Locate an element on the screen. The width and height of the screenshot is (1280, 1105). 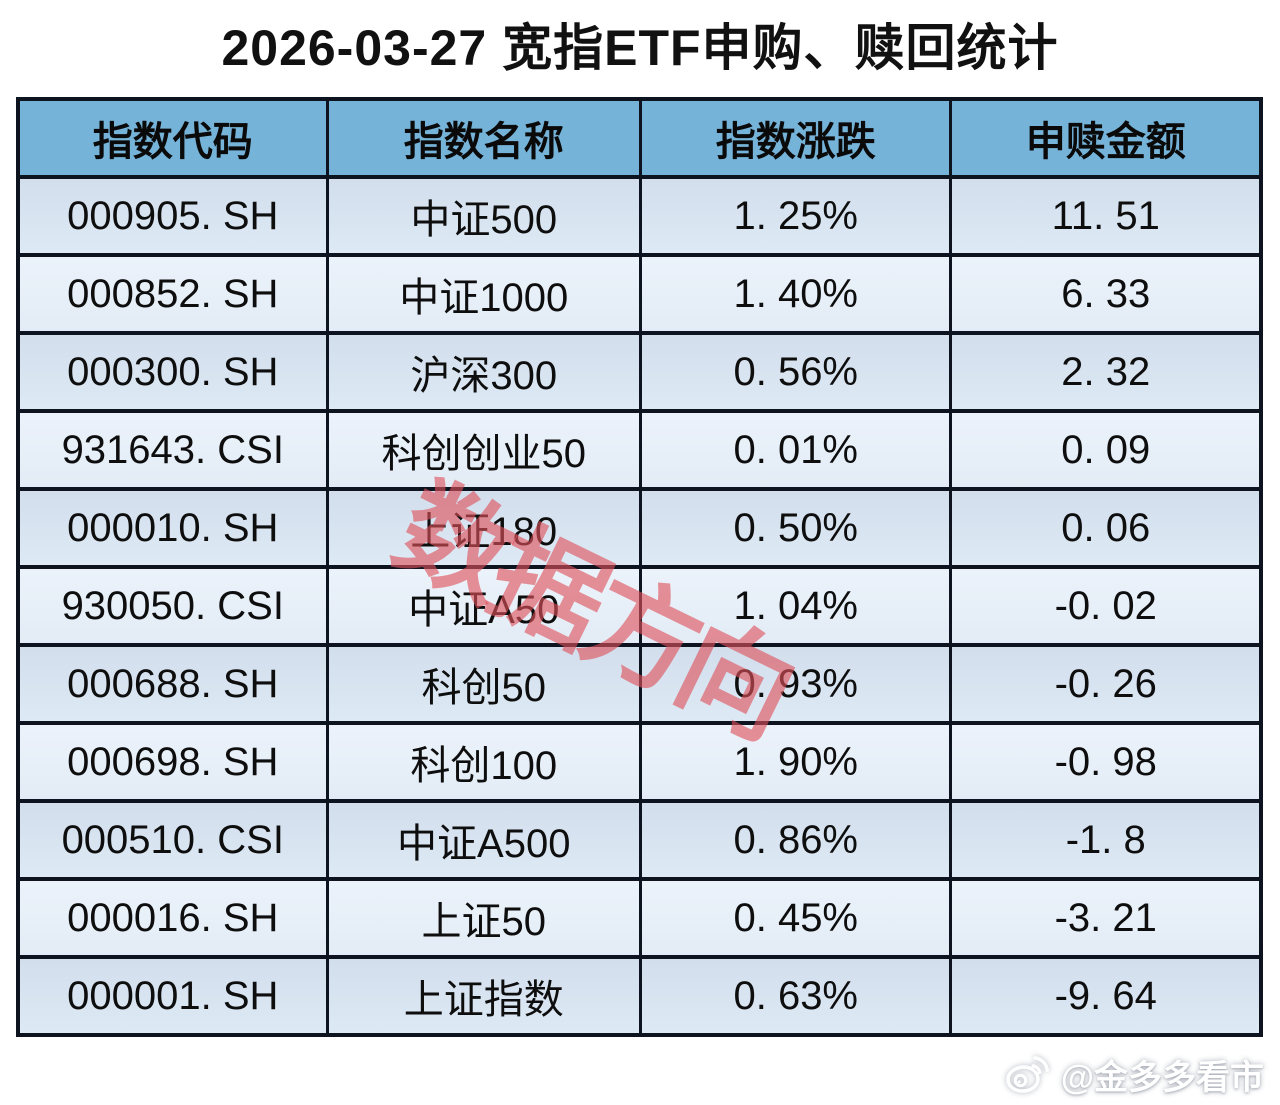
table-header-row: 指数代码 指数名称 指数涨跌 申赎金额 is located at coordinates (639, 138).